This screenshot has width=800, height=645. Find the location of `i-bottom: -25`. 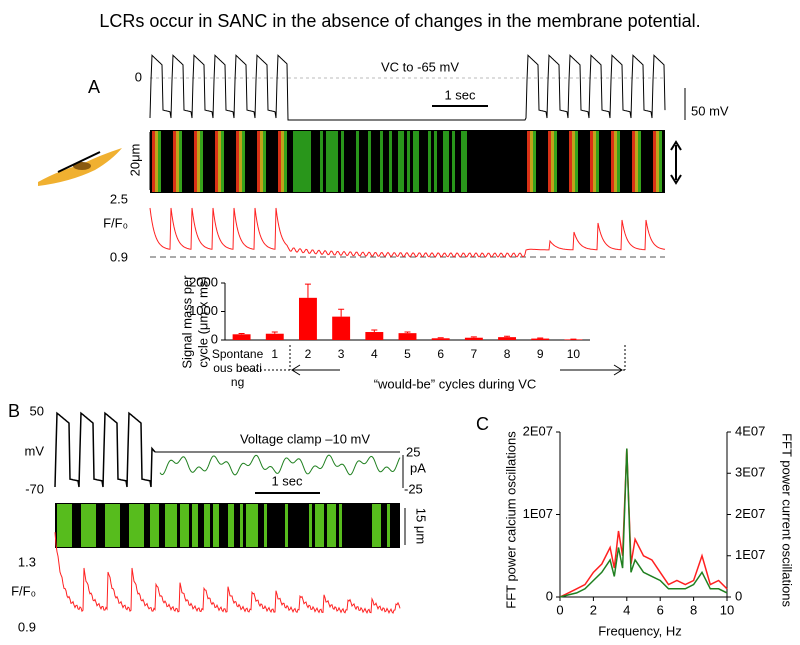

i-bottom: -25 is located at coordinates (413, 488).